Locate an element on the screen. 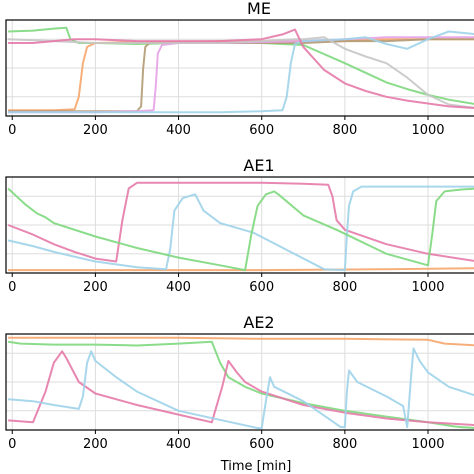  panel-title: ME is located at coordinates (259, 9).